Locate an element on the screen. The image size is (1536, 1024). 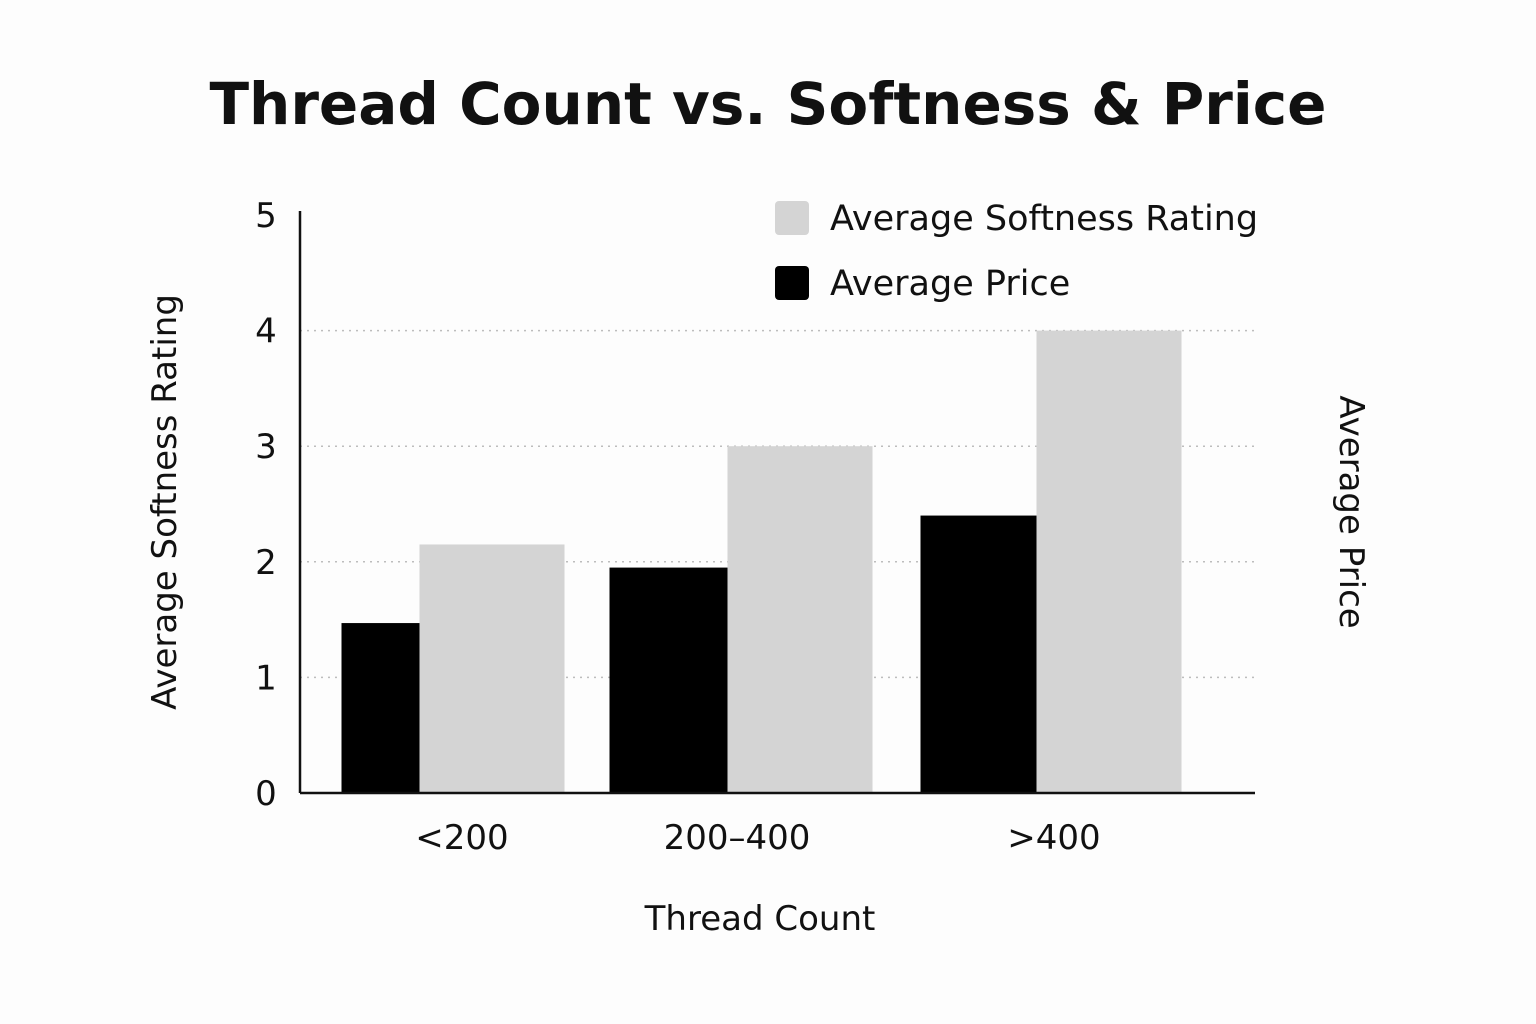
secondary-y-axis-title: Average Price is located at coordinates (1351, 511).